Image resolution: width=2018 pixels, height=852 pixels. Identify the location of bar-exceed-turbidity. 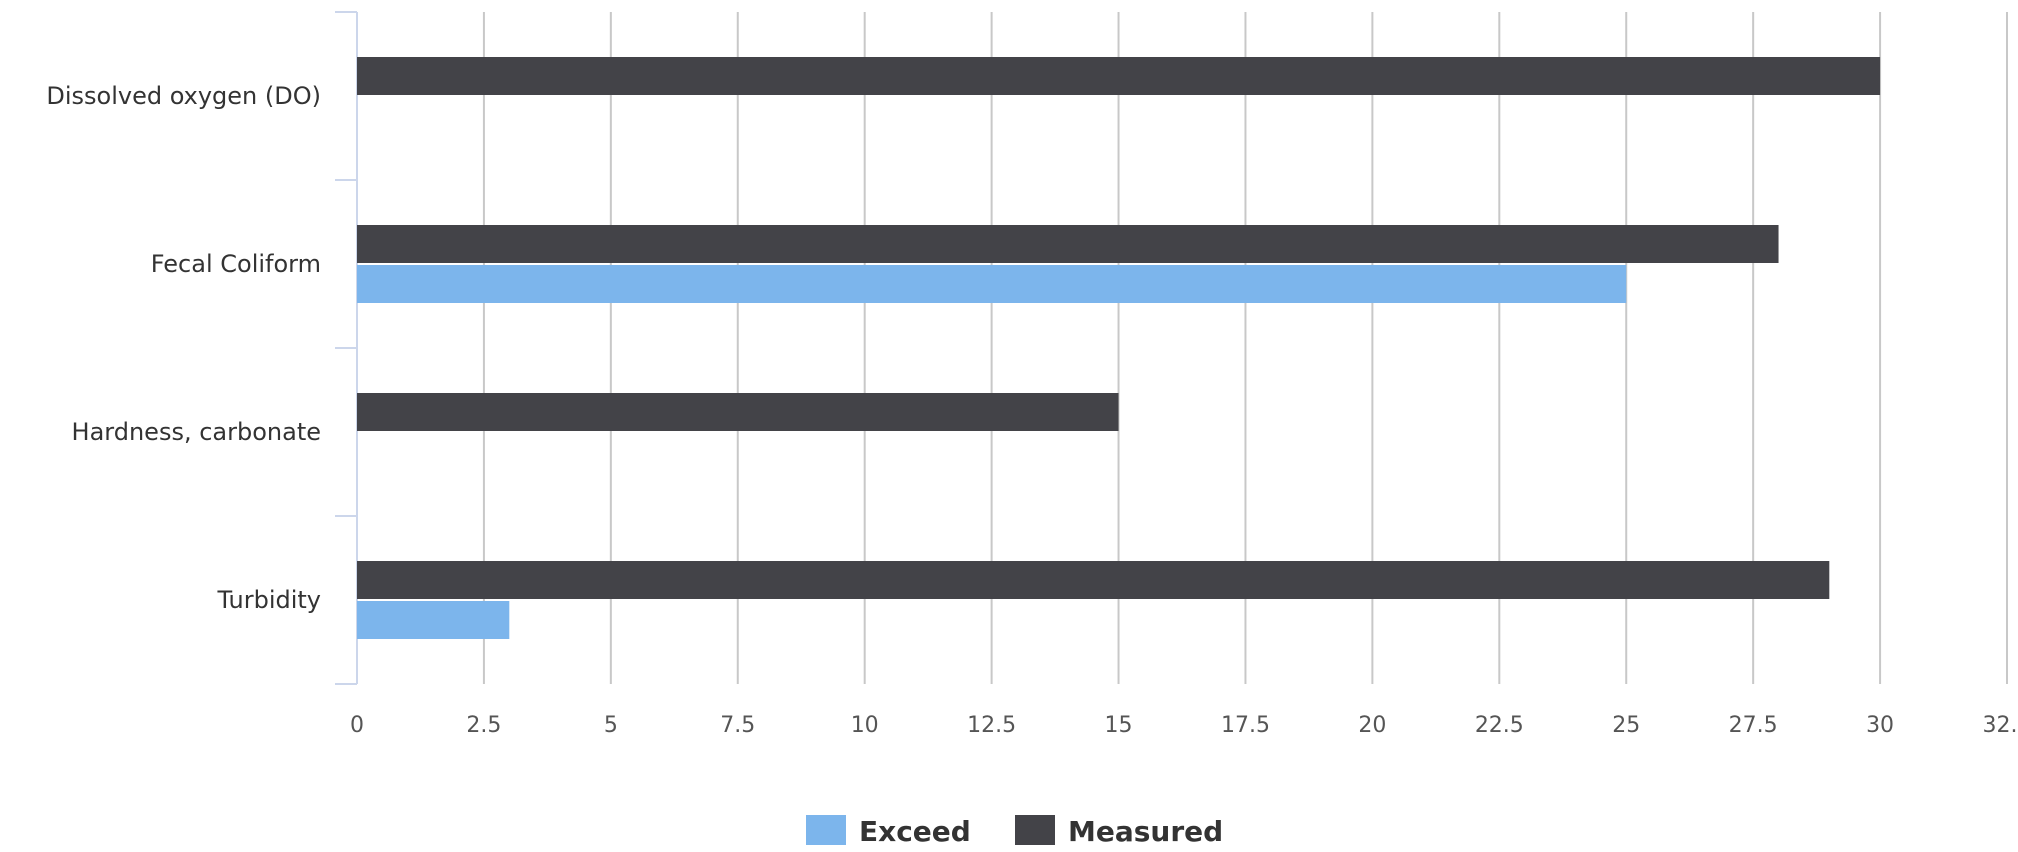
(433, 620).